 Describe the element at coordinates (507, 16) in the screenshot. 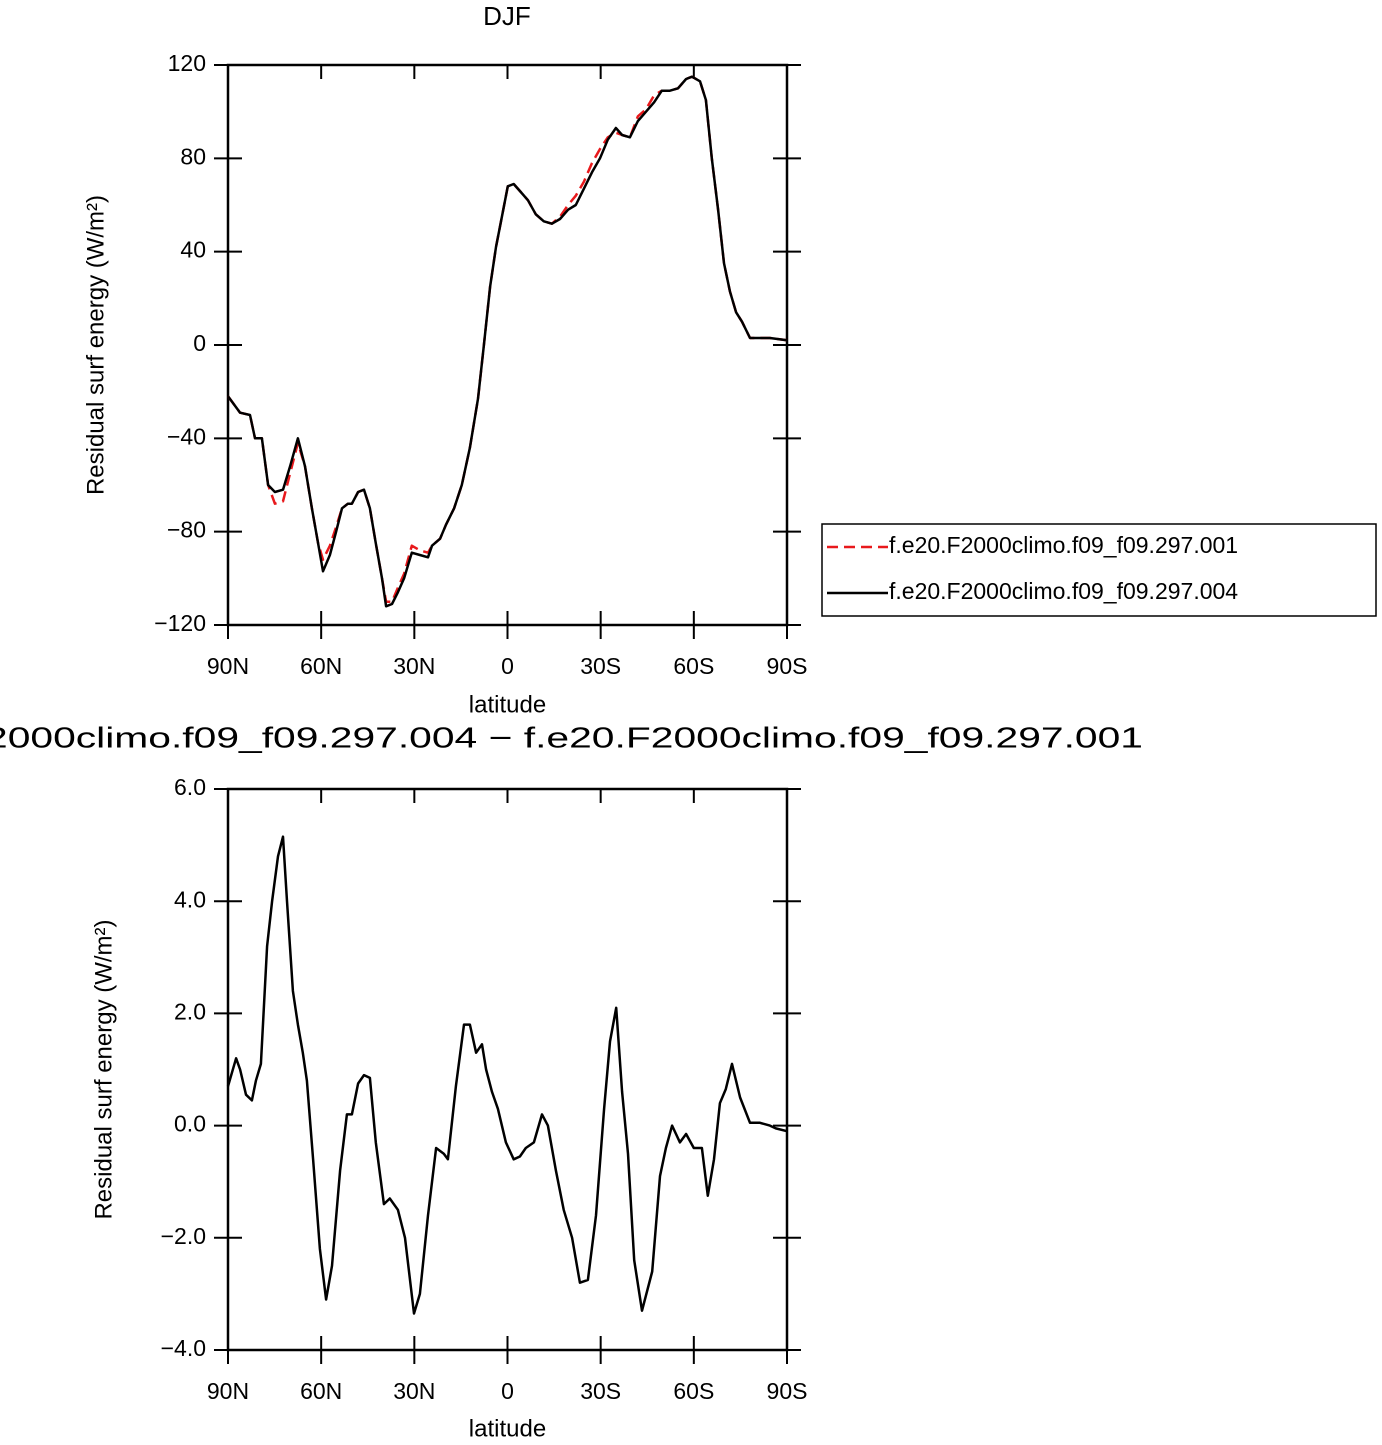

I see `chart-title: DJF` at that location.